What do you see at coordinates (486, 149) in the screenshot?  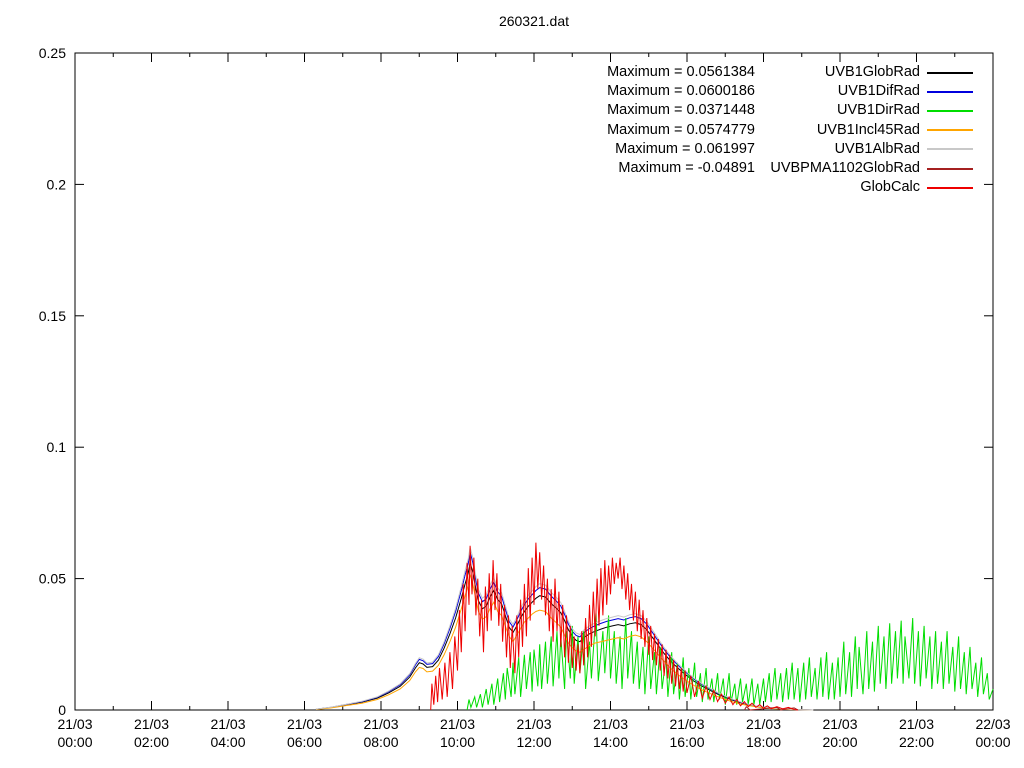 I see `legend-row: Maximum = 0.061997 UVB1AlbRad` at bounding box center [486, 149].